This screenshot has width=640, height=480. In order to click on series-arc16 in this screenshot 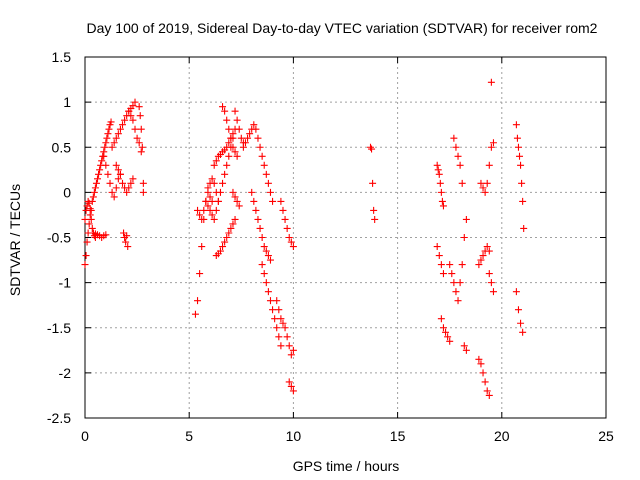, I will do `click(239, 127)`.